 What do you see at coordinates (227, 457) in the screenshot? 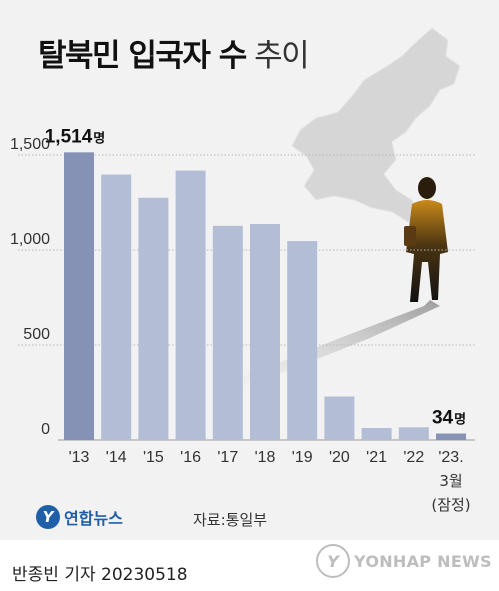
I see `x-tick-label: '17` at bounding box center [227, 457].